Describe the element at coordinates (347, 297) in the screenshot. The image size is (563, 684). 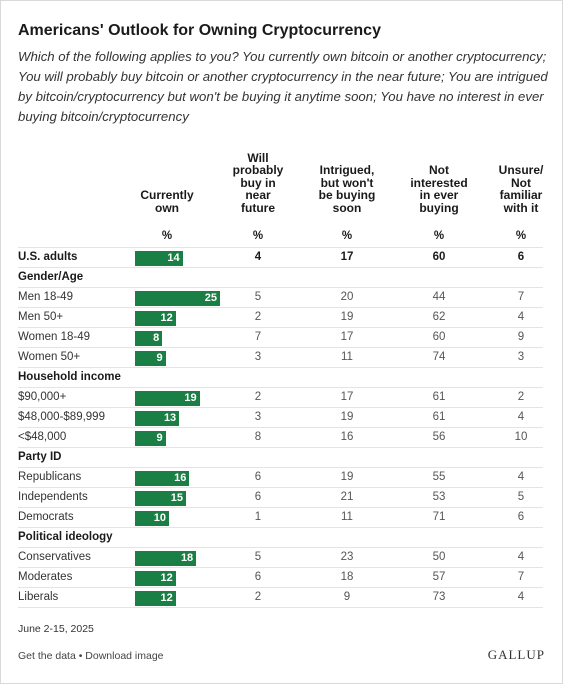
I see `value-cell: 20` at that location.